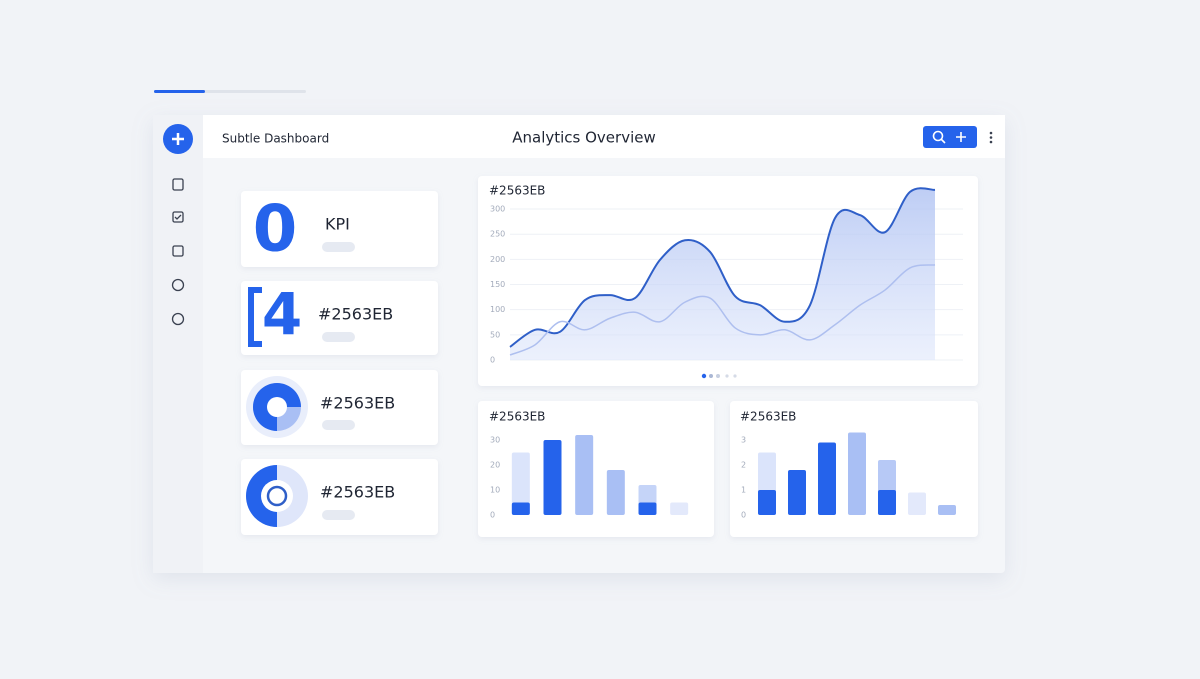 The image size is (1200, 679). What do you see at coordinates (743, 490) in the screenshot?
I see `y-tick-label: 1` at bounding box center [743, 490].